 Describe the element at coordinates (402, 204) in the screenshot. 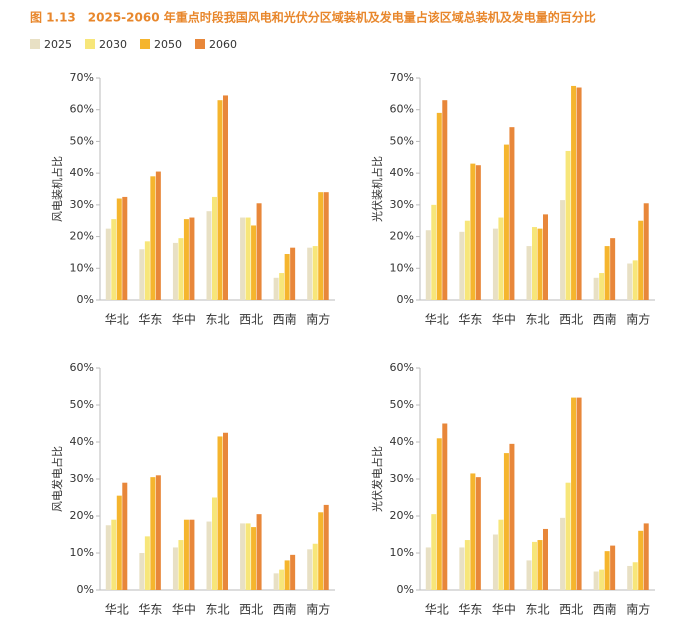

I see `y-tick-label: 30%` at that location.